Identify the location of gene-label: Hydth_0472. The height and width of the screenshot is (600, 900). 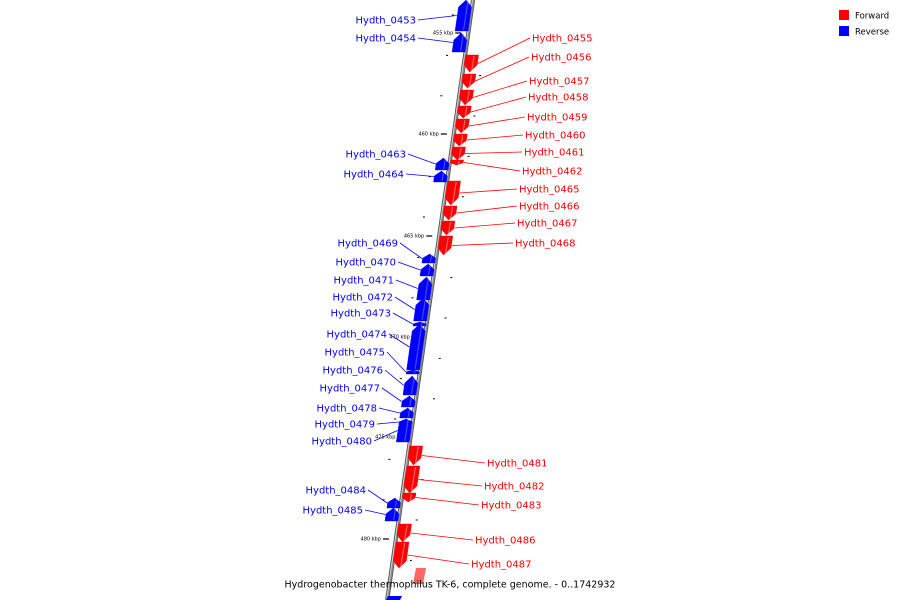
(363, 298).